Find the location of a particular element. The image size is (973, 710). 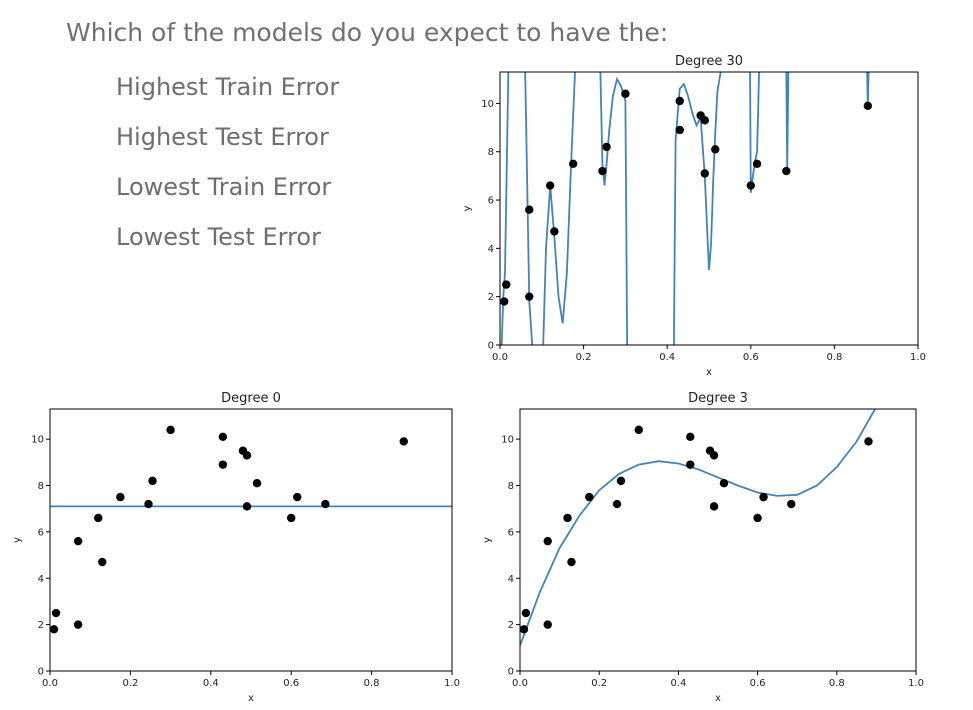

option-lowest-test-error: Lowest Test Error is located at coordinates (218, 237).